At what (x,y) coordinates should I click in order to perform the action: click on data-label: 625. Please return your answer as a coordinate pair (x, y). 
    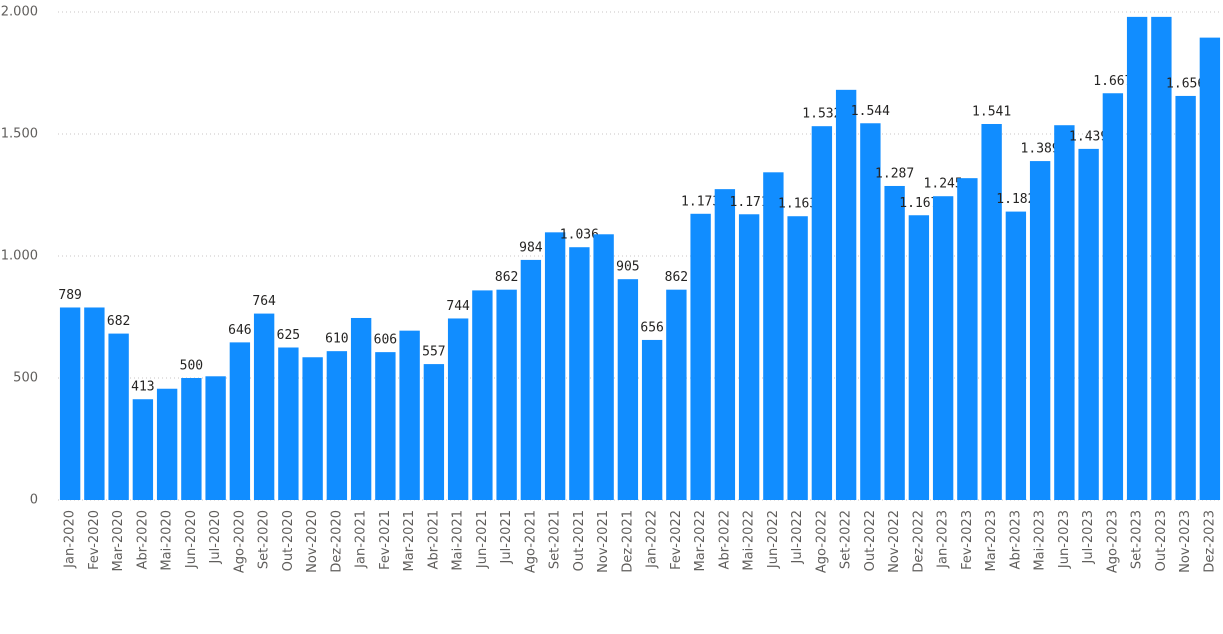
    Looking at the image, I should click on (288, 335).